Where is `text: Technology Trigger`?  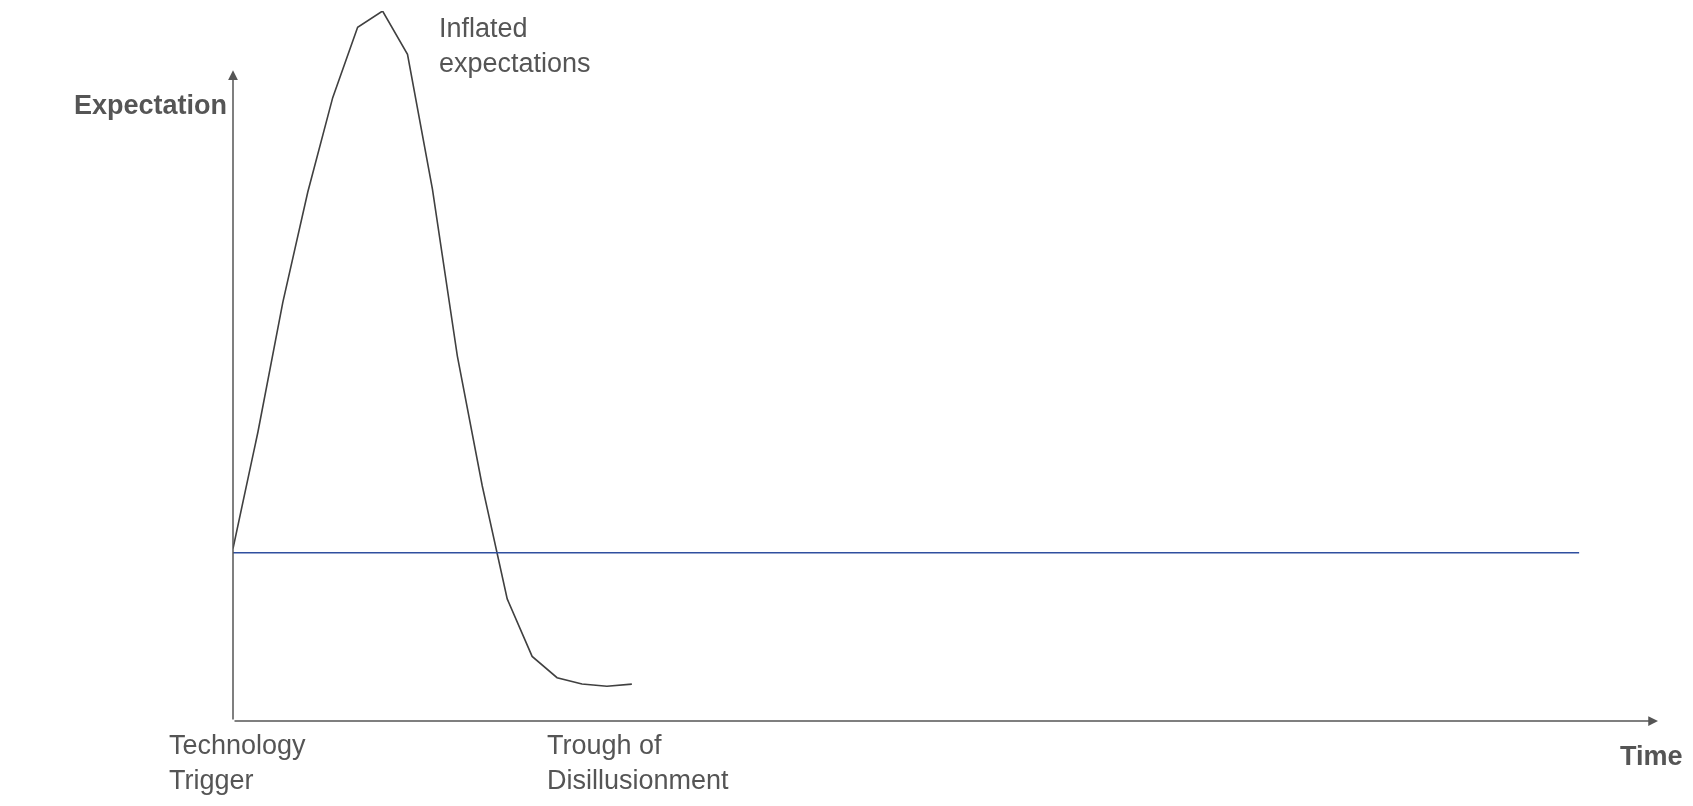
text: Technology Trigger is located at coordinates (238, 763).